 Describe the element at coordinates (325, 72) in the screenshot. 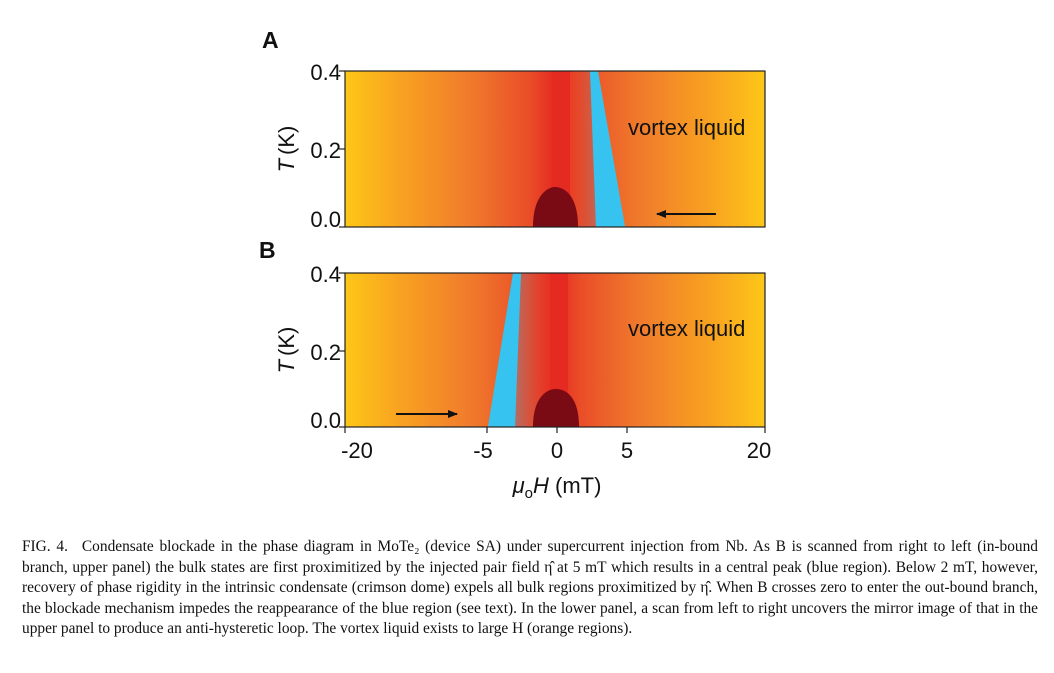

I see `panel-a-ytick-0.4: 0.4` at that location.